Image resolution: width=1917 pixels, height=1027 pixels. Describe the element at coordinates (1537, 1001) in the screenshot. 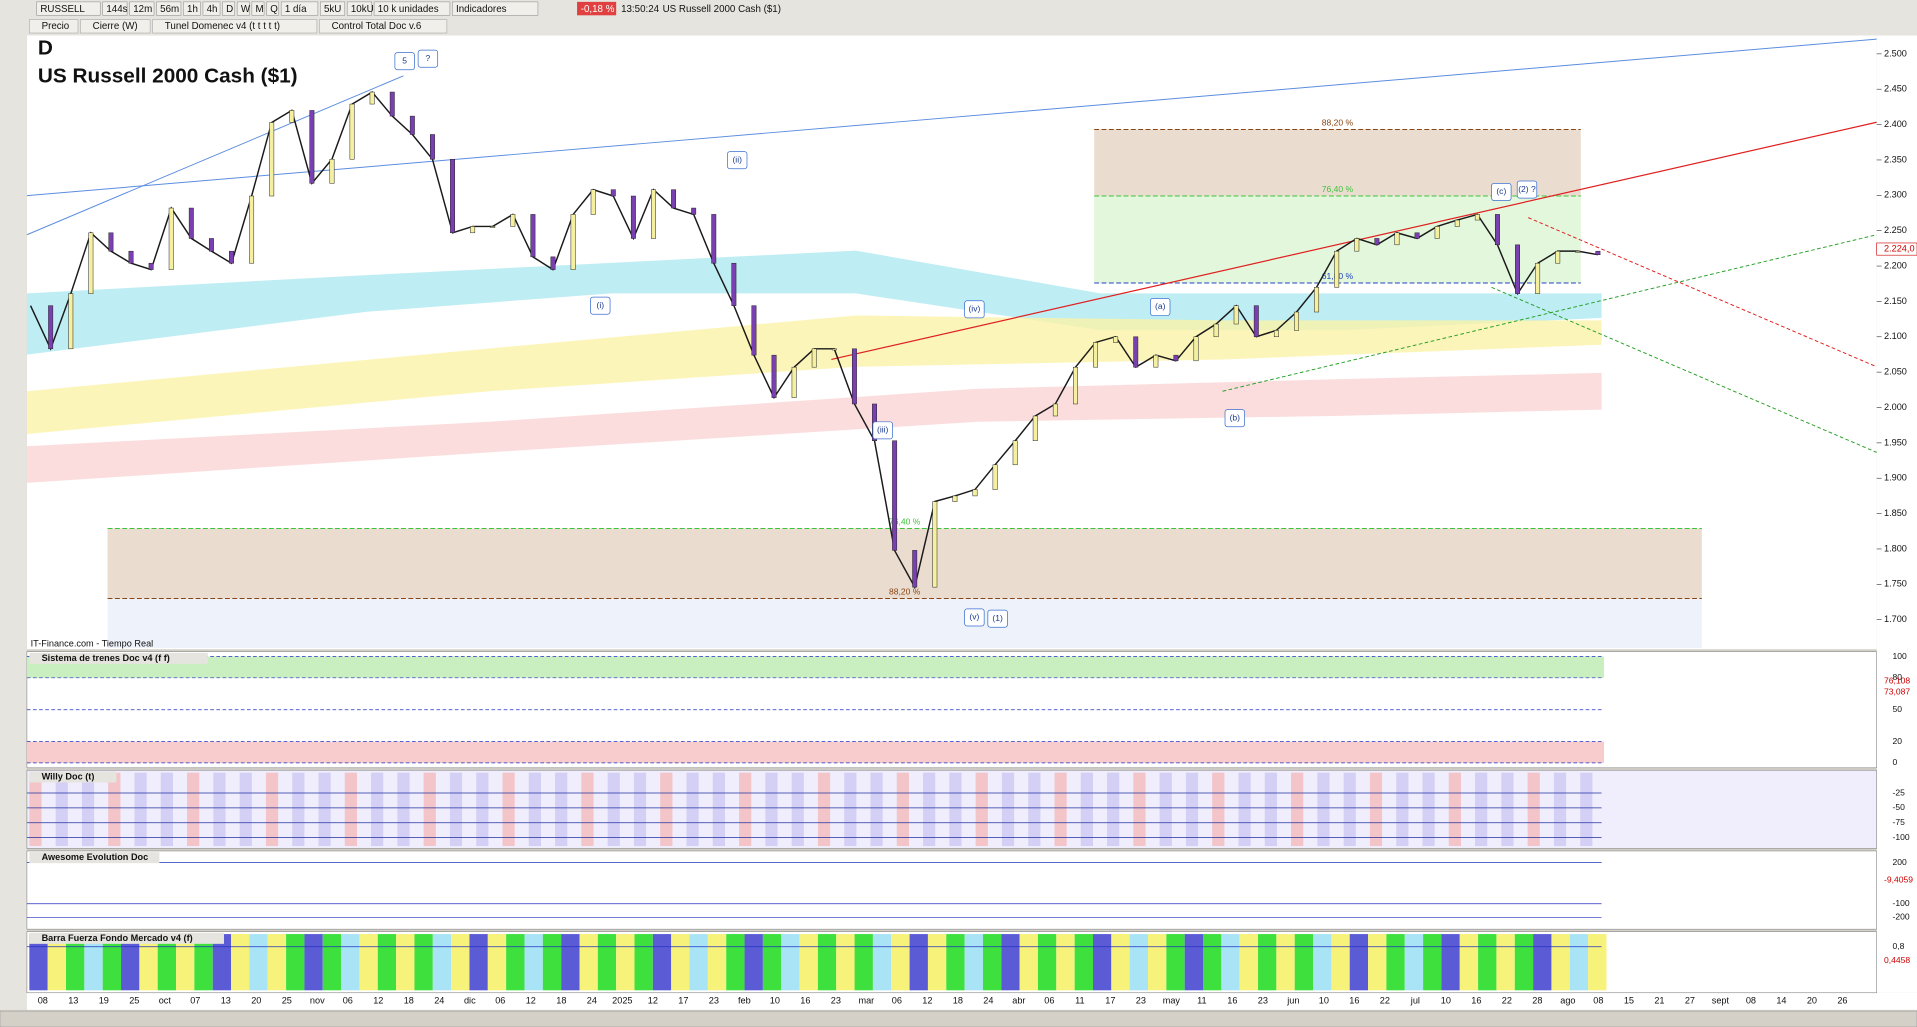

I see `x-tick-label: 28` at that location.